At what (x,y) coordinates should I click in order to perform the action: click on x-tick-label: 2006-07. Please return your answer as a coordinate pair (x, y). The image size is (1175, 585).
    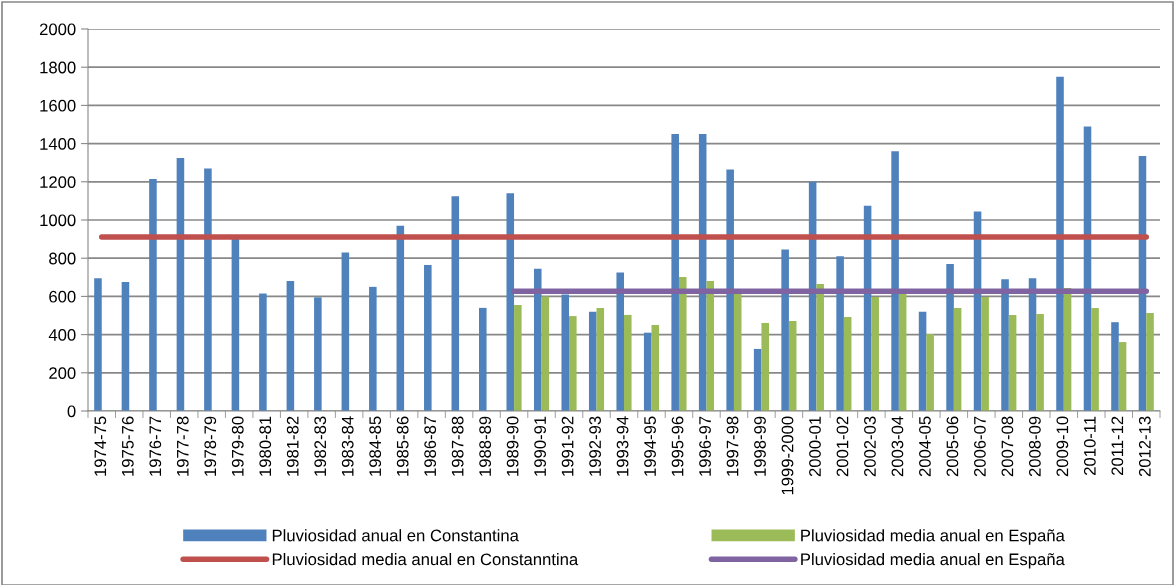
    Looking at the image, I should click on (980, 446).